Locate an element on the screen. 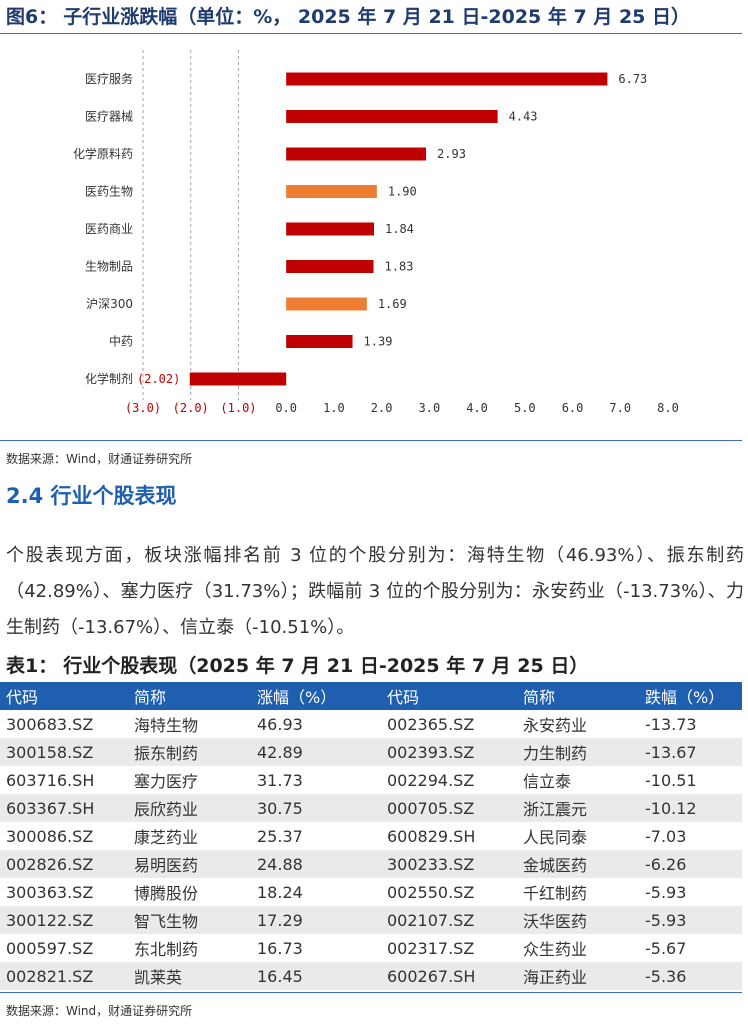 The height and width of the screenshot is (1025, 748). table-cell: 力生制药 is located at coordinates (555, 753).